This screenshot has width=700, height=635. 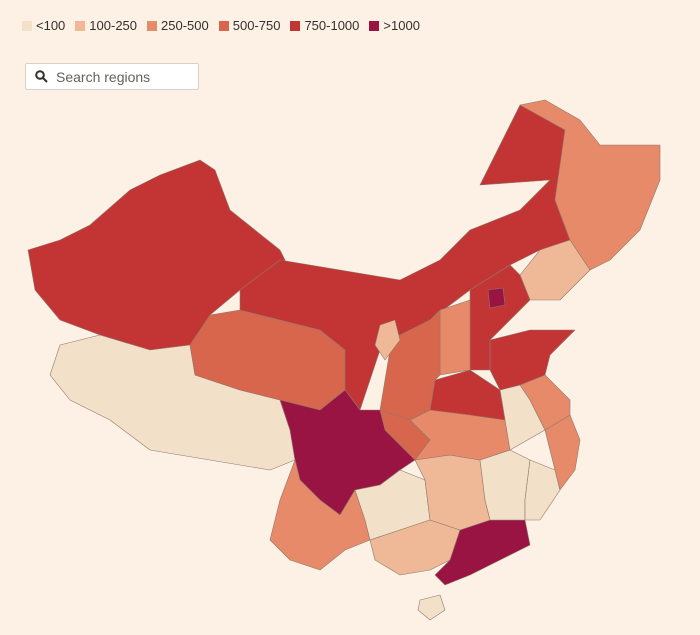 What do you see at coordinates (332, 25) in the screenshot?
I see `legend-label: 750-1000` at bounding box center [332, 25].